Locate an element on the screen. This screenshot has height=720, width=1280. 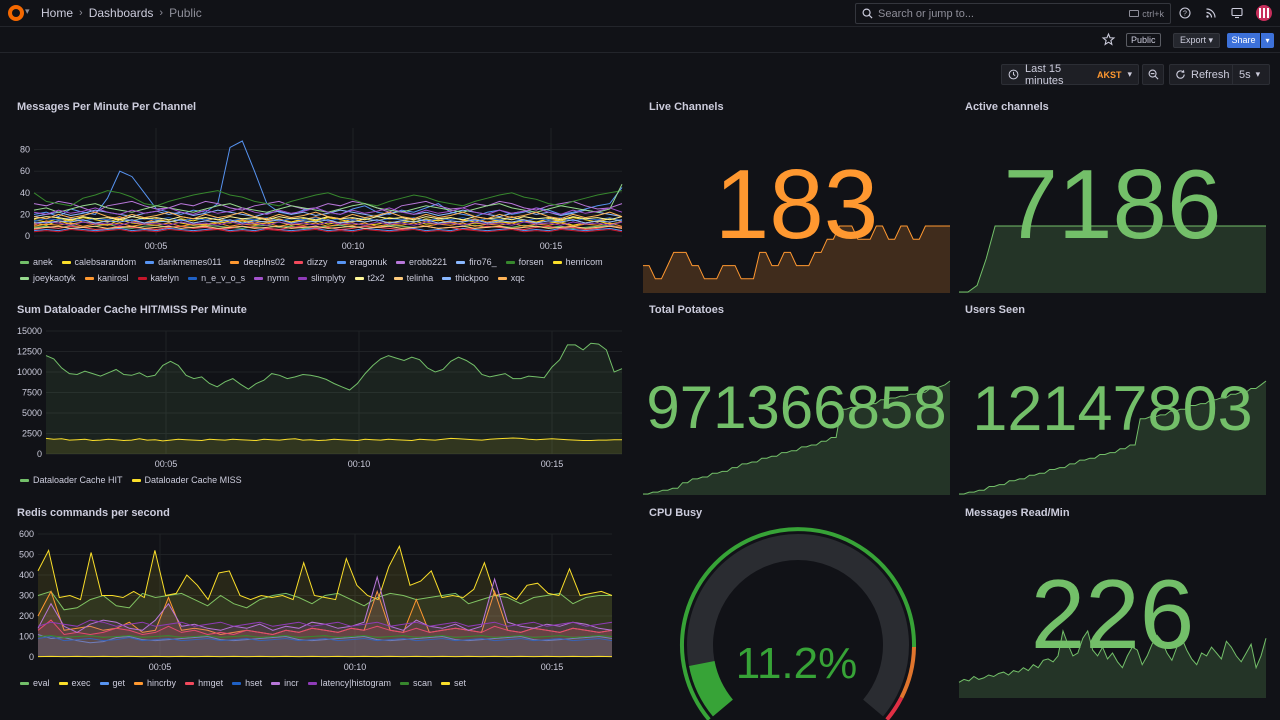
legend-label: joeykaotyk is located at coordinates (54, 278).